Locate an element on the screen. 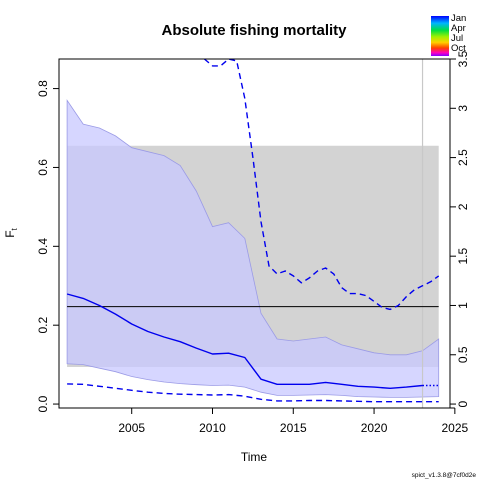 This screenshot has width=480, height=480. x-axis: 2005 2010 2015 2020 2025 is located at coordinates (293, 421).